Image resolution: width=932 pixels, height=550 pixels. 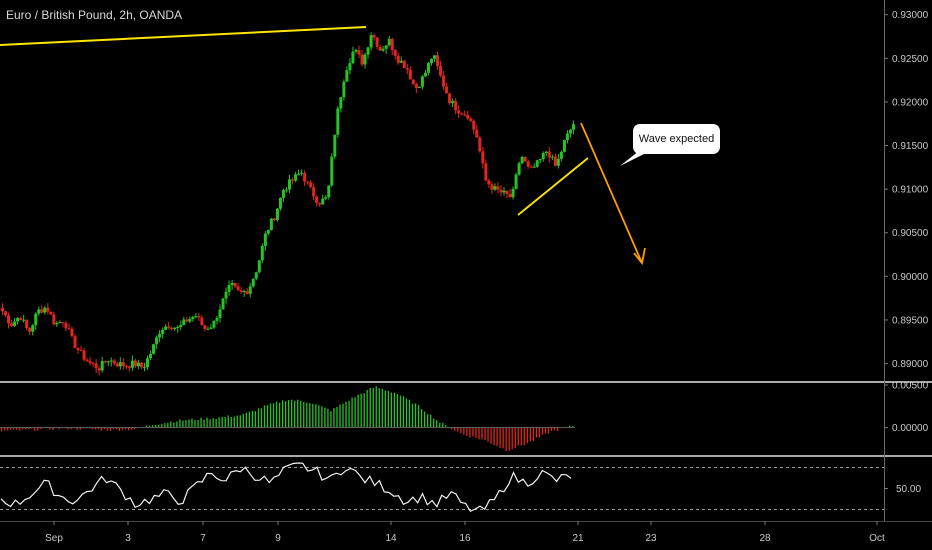 What do you see at coordinates (910, 59) in the screenshot?
I see `price-tick-label: 0.92500` at bounding box center [910, 59].